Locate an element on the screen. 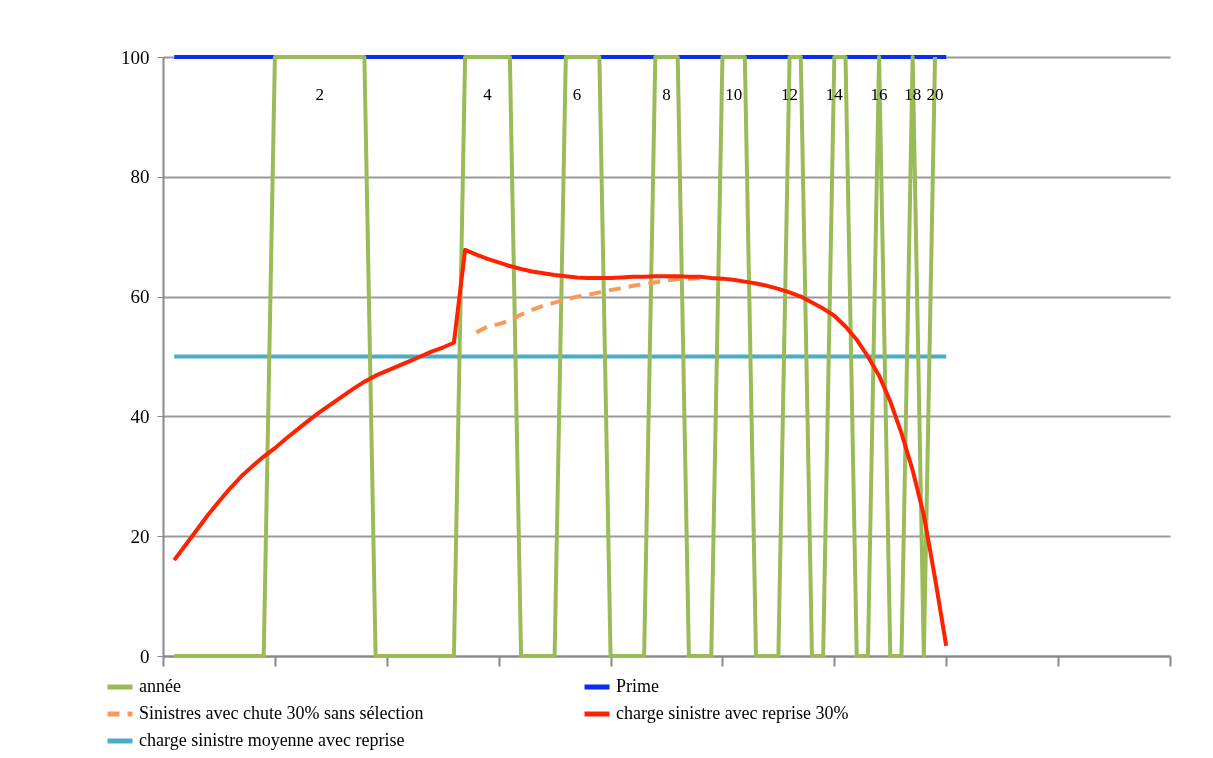 The height and width of the screenshot is (758, 1213). annotation: 2 is located at coordinates (319, 94).